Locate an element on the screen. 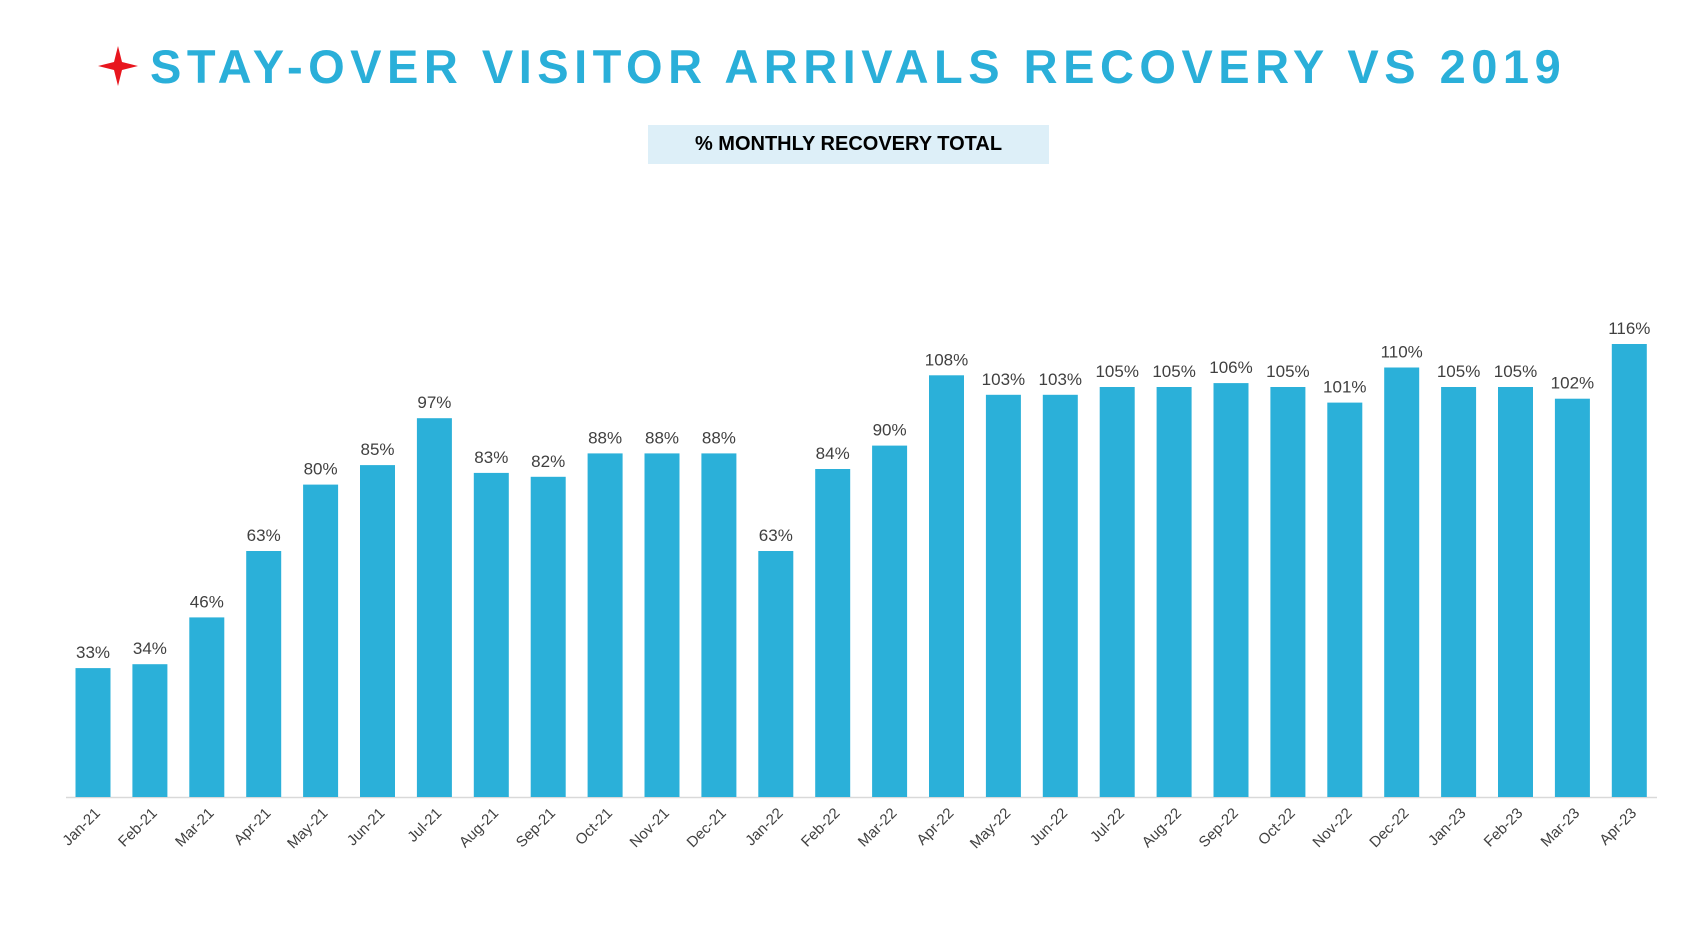 Image resolution: width=1687 pixels, height=941 pixels. star-icon is located at coordinates (118, 66).